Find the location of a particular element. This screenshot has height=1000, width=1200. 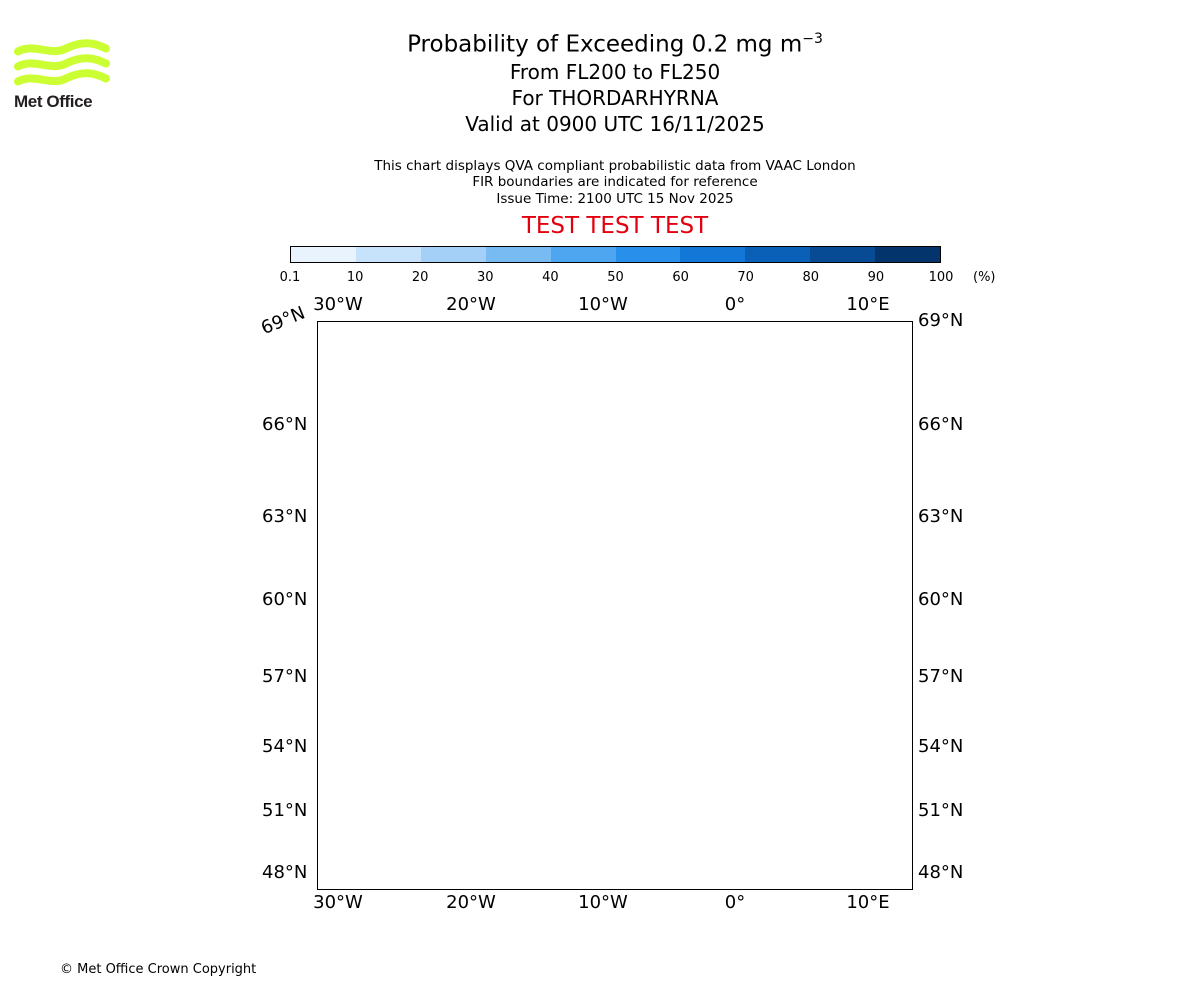

chart-title: Probability of Exceeding 0.2 mg m−3 is located at coordinates (615, 44).